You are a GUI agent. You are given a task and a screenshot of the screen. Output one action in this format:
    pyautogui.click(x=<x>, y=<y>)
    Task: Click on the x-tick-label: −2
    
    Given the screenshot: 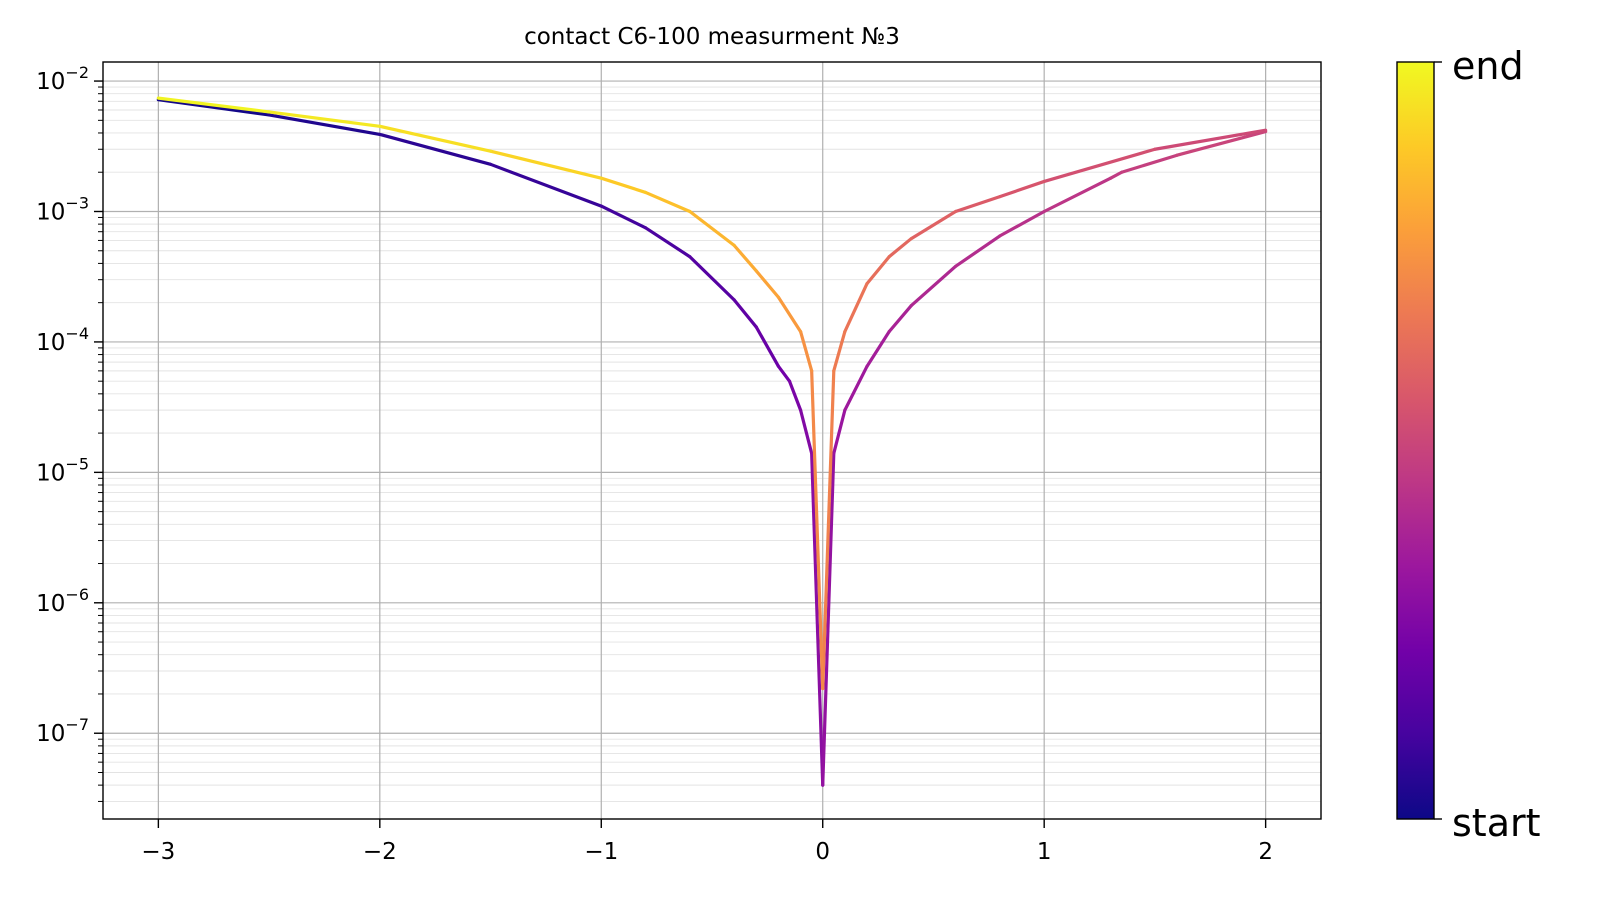 What is the action you would take?
    pyautogui.click(x=380, y=852)
    